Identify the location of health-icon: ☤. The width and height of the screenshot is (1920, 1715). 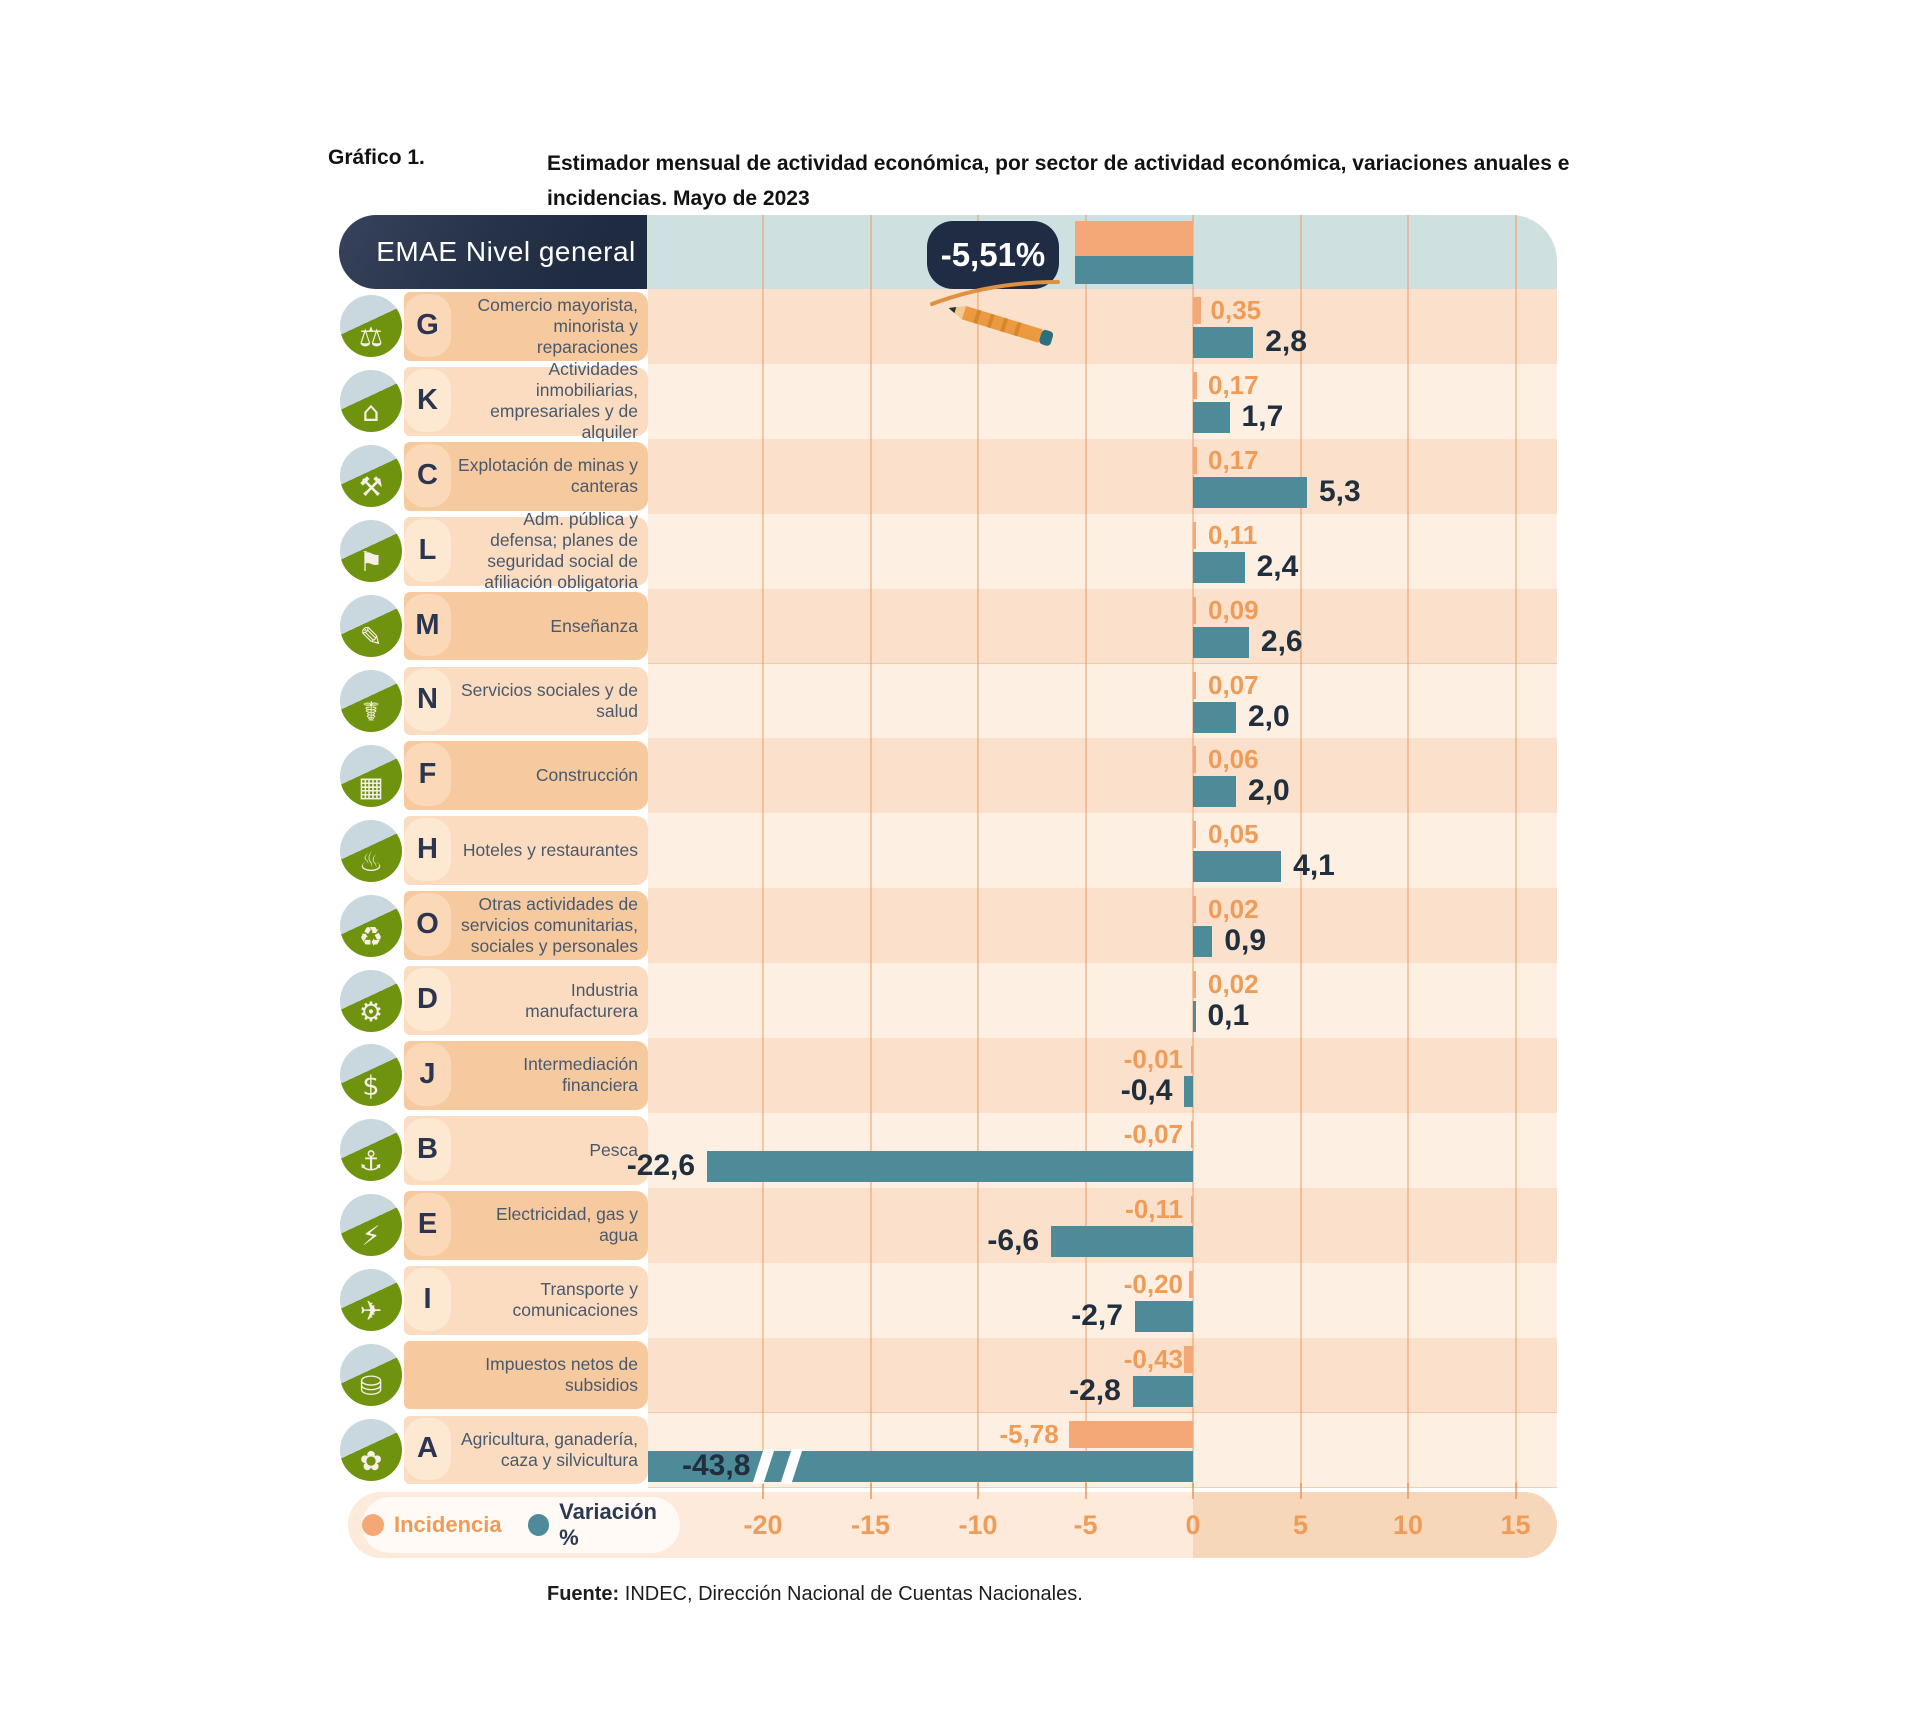
(371, 700).